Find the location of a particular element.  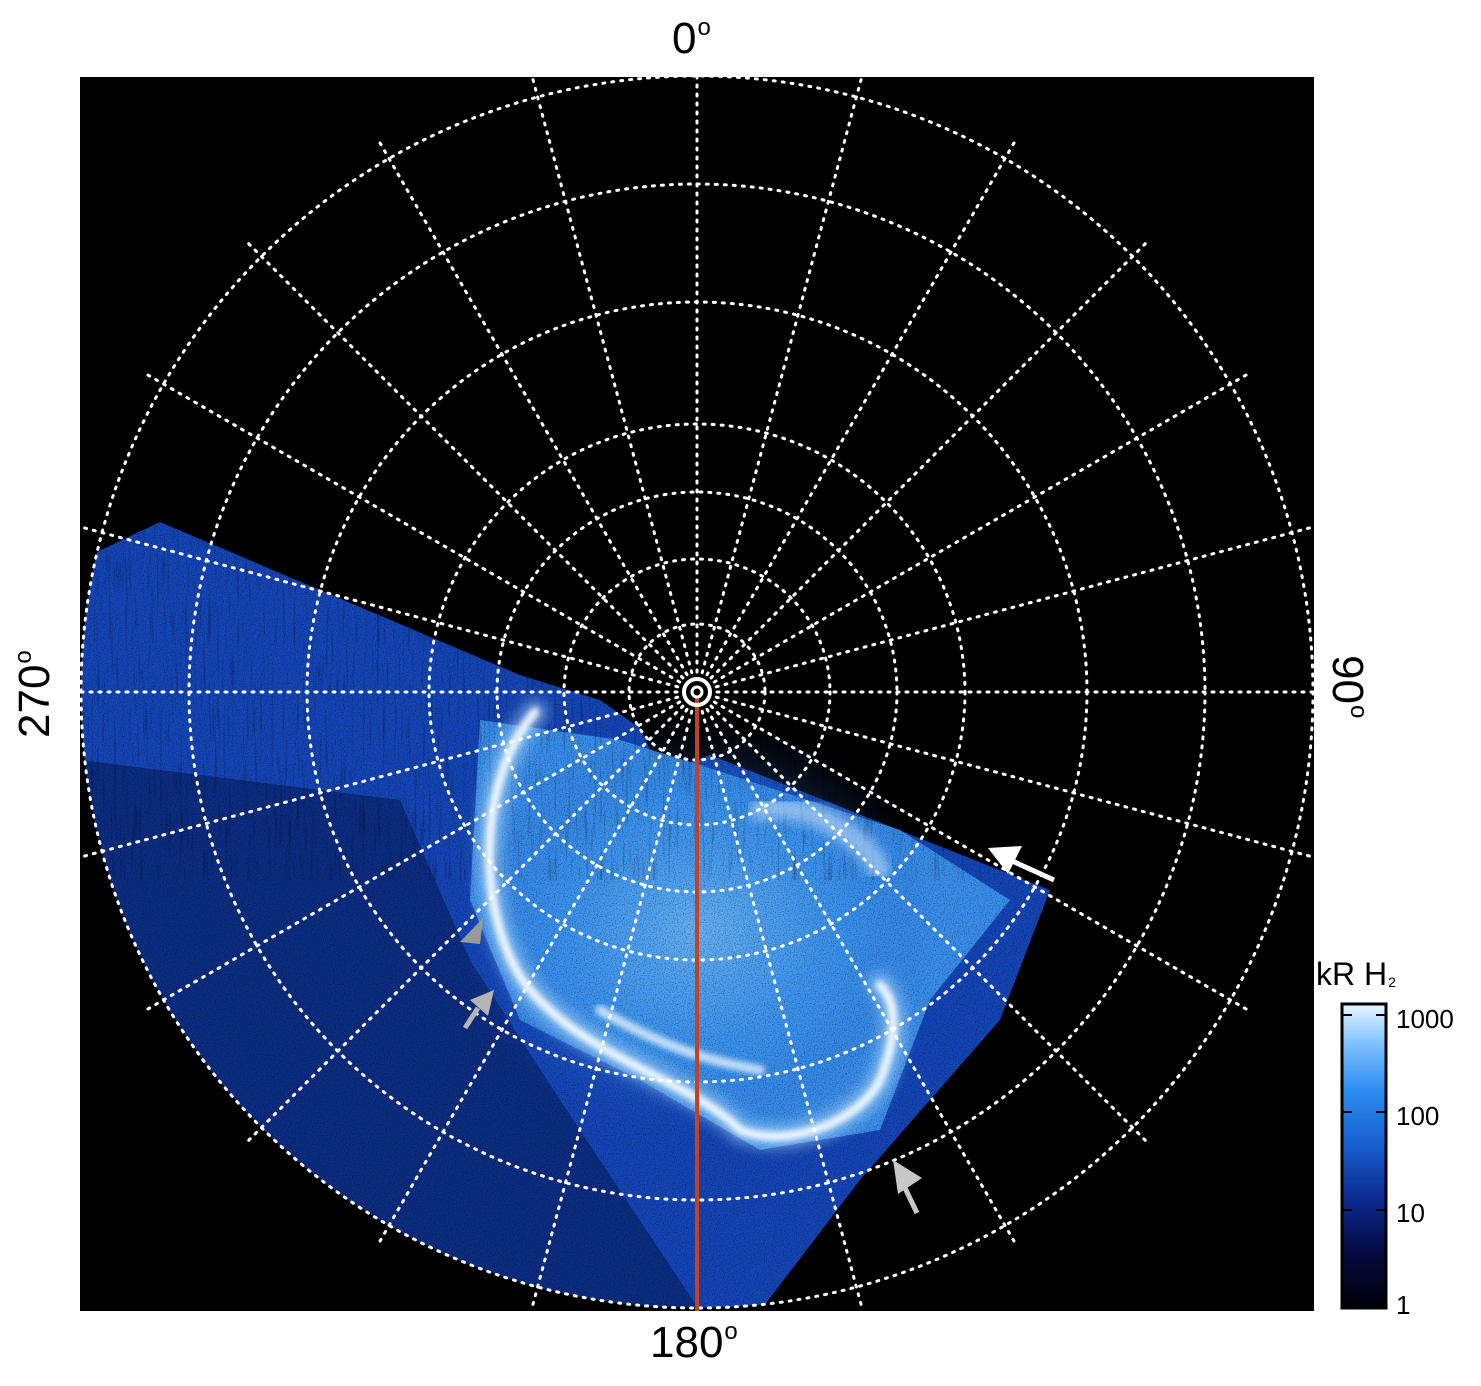

colorbar-frame is located at coordinates (1364, 1156).